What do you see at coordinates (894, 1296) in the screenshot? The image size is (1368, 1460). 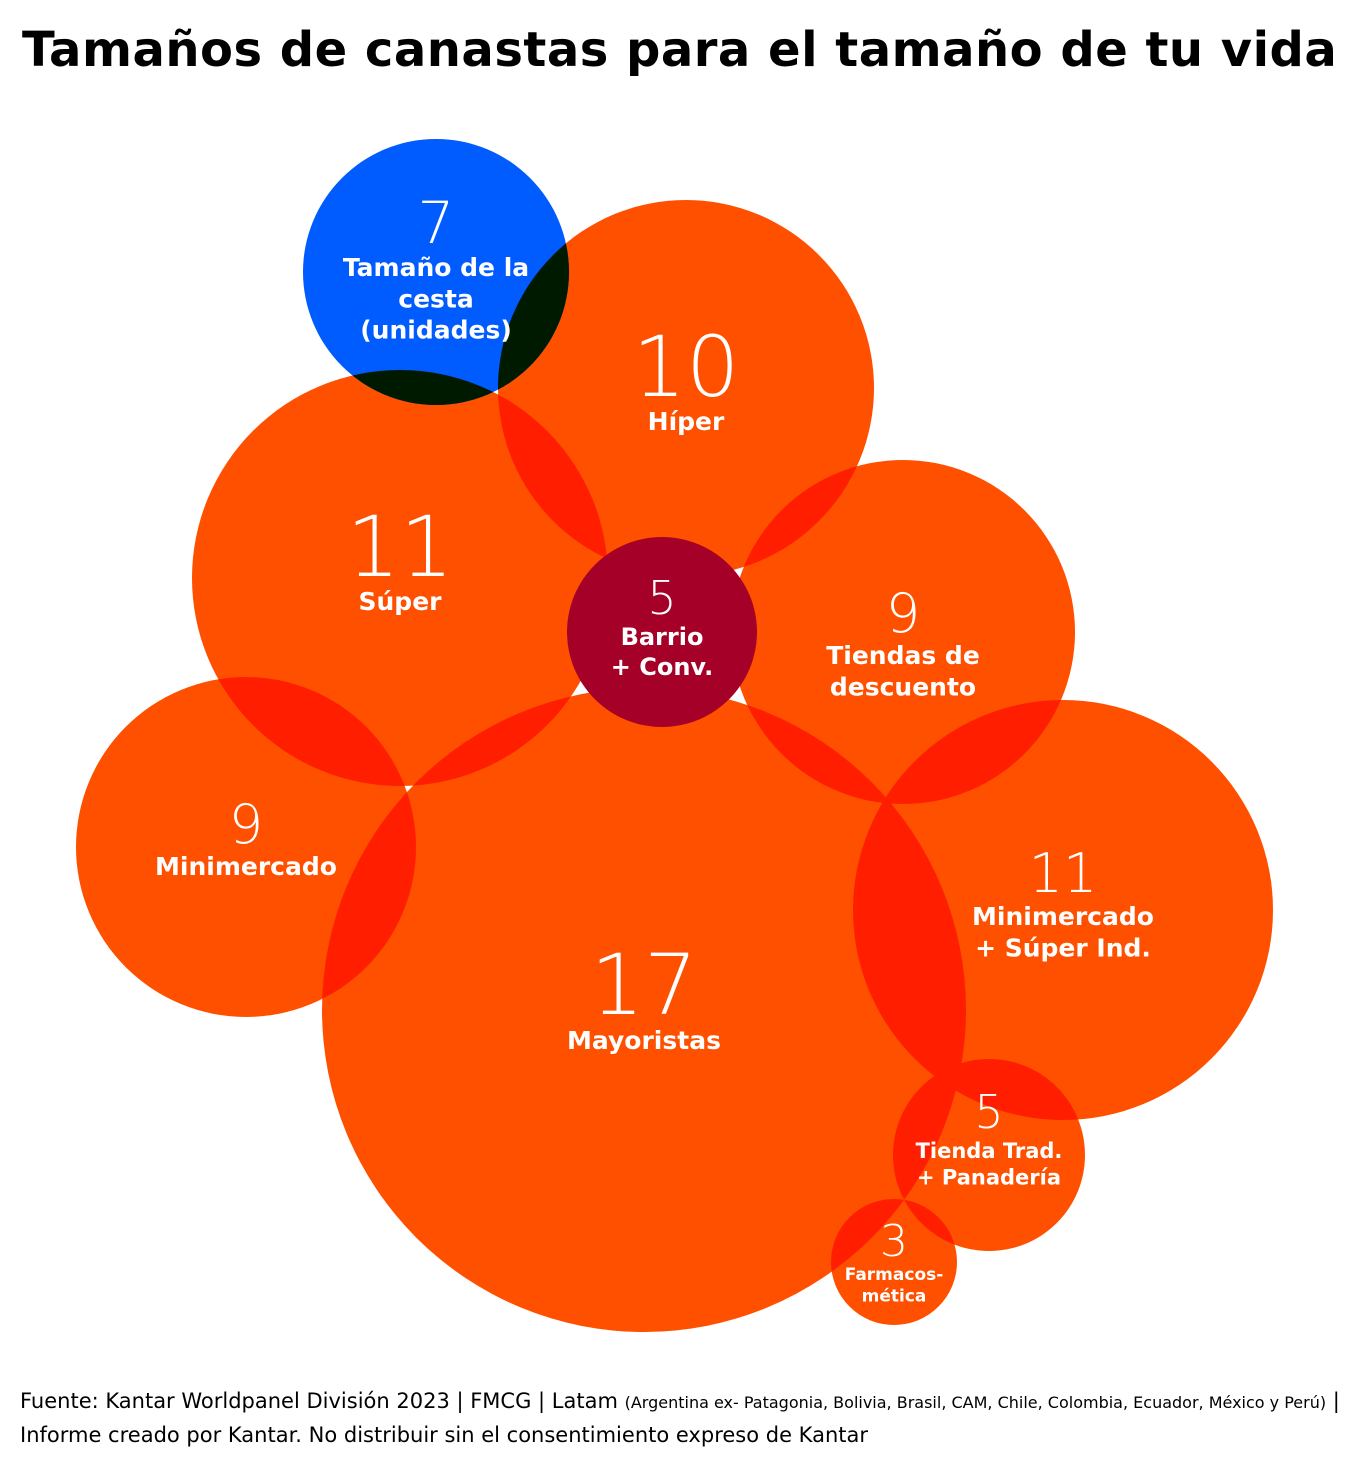 I see `label-farmacosmetica-line-2: mética` at bounding box center [894, 1296].